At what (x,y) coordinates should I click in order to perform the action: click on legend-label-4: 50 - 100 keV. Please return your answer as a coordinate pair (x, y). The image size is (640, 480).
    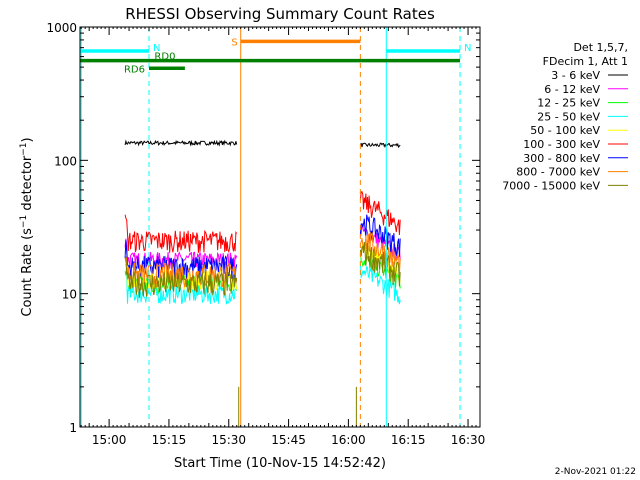
    Looking at the image, I should click on (565, 130).